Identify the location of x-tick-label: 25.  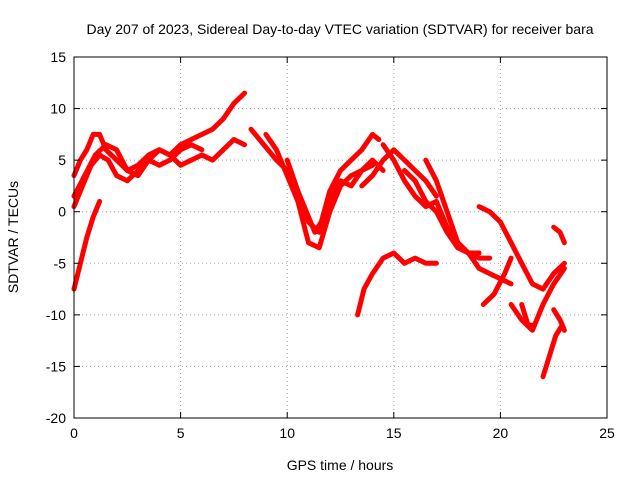
(607, 433).